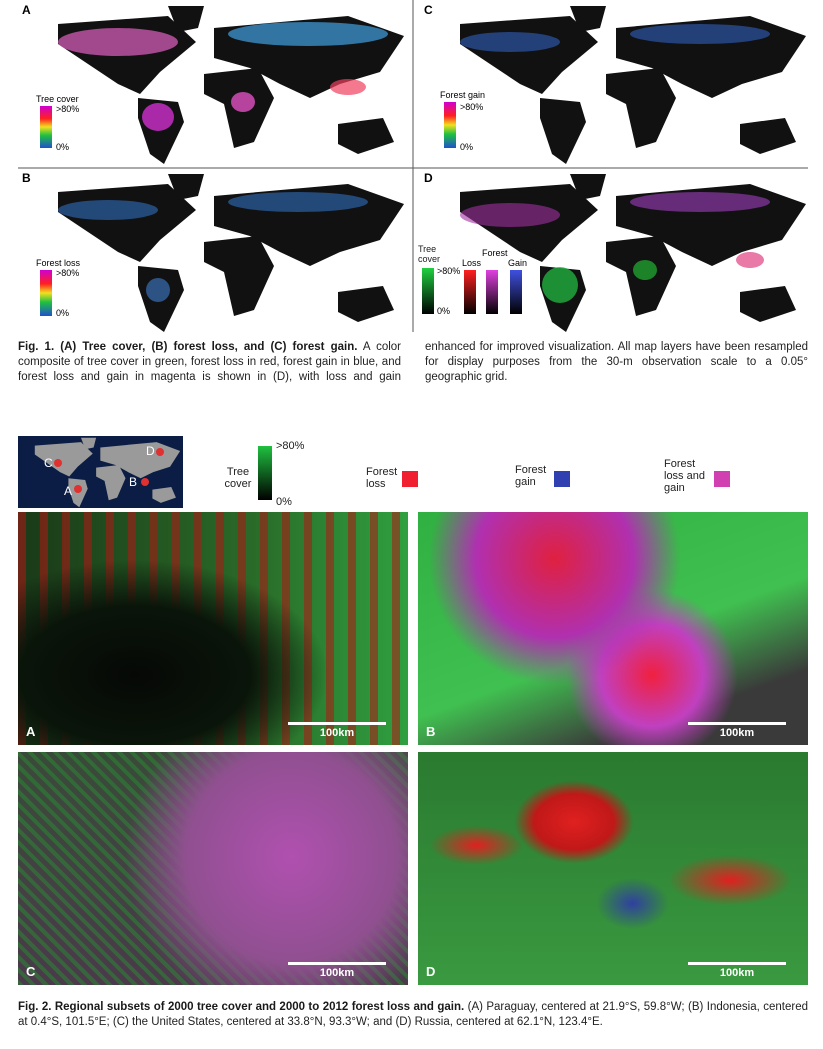 This screenshot has width=823, height=1049. I want to click on inset-label: D, so click(150, 451).